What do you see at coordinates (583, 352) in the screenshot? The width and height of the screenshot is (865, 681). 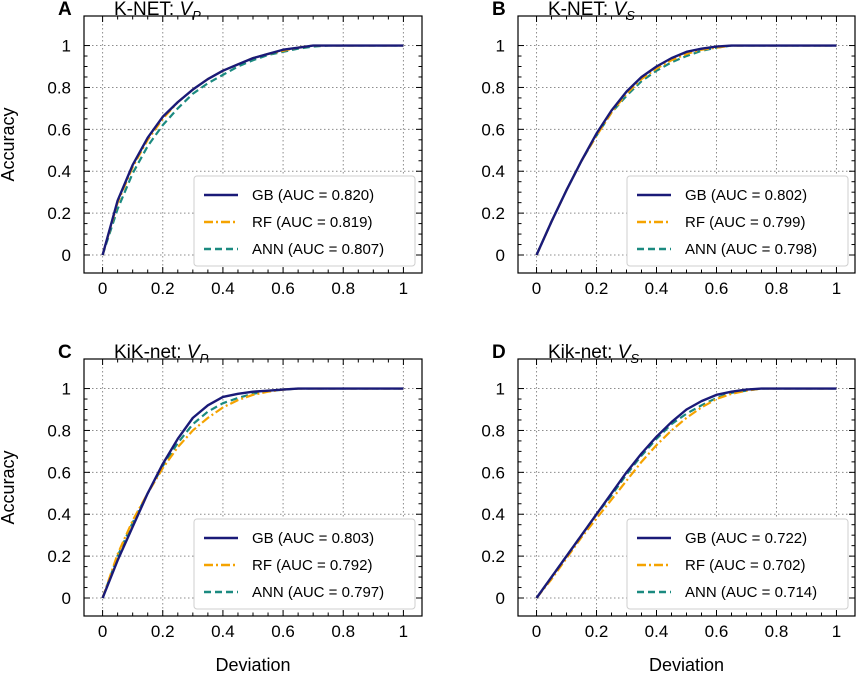 I see `panel-title-text: Kik-net:` at bounding box center [583, 352].